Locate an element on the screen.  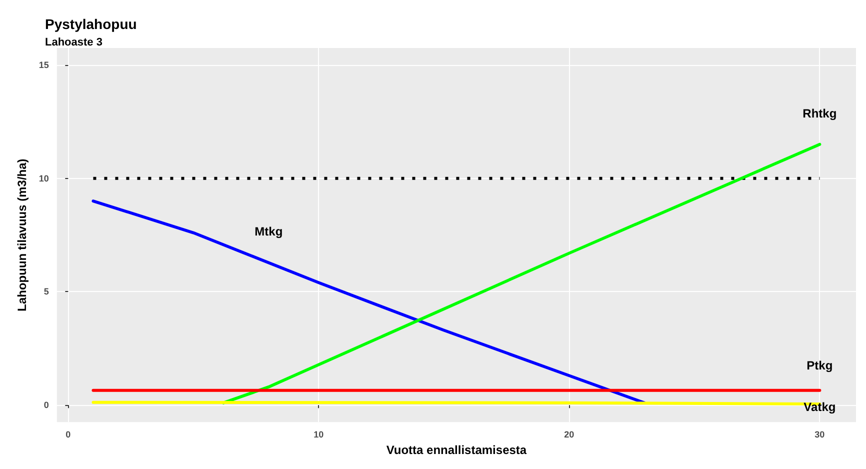
x-axis-title: Vuotta ennallistamisesta is located at coordinates (456, 450).